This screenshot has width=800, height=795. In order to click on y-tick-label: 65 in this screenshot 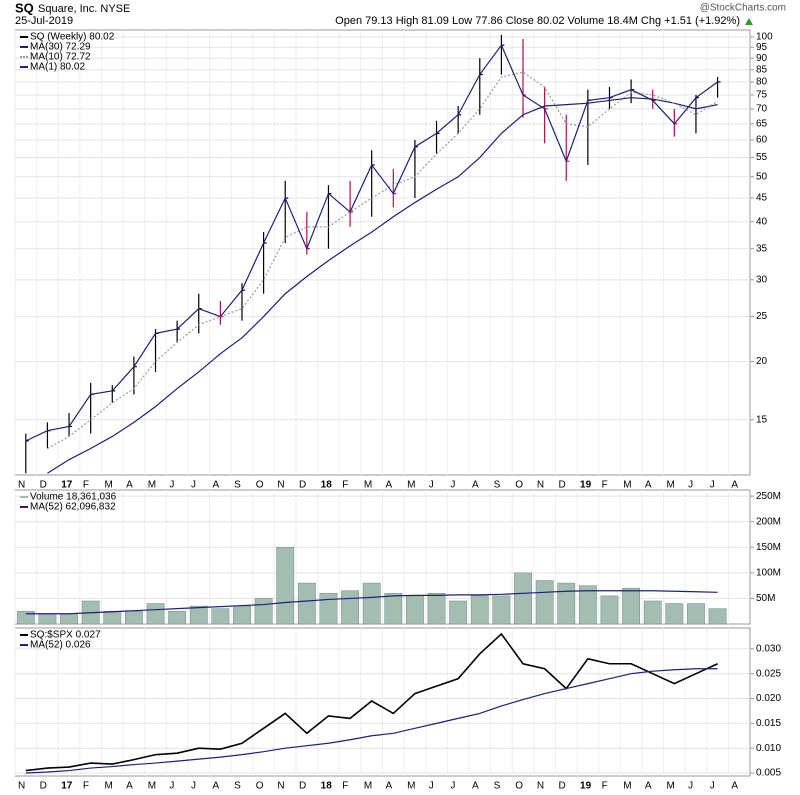, I will do `click(762, 123)`.